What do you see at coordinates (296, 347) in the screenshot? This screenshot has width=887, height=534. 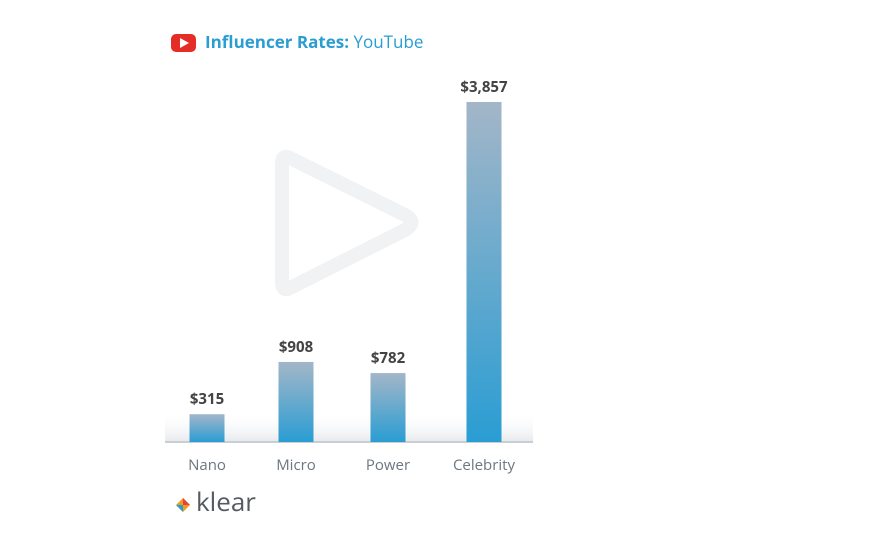 I see `value-label: $908` at bounding box center [296, 347].